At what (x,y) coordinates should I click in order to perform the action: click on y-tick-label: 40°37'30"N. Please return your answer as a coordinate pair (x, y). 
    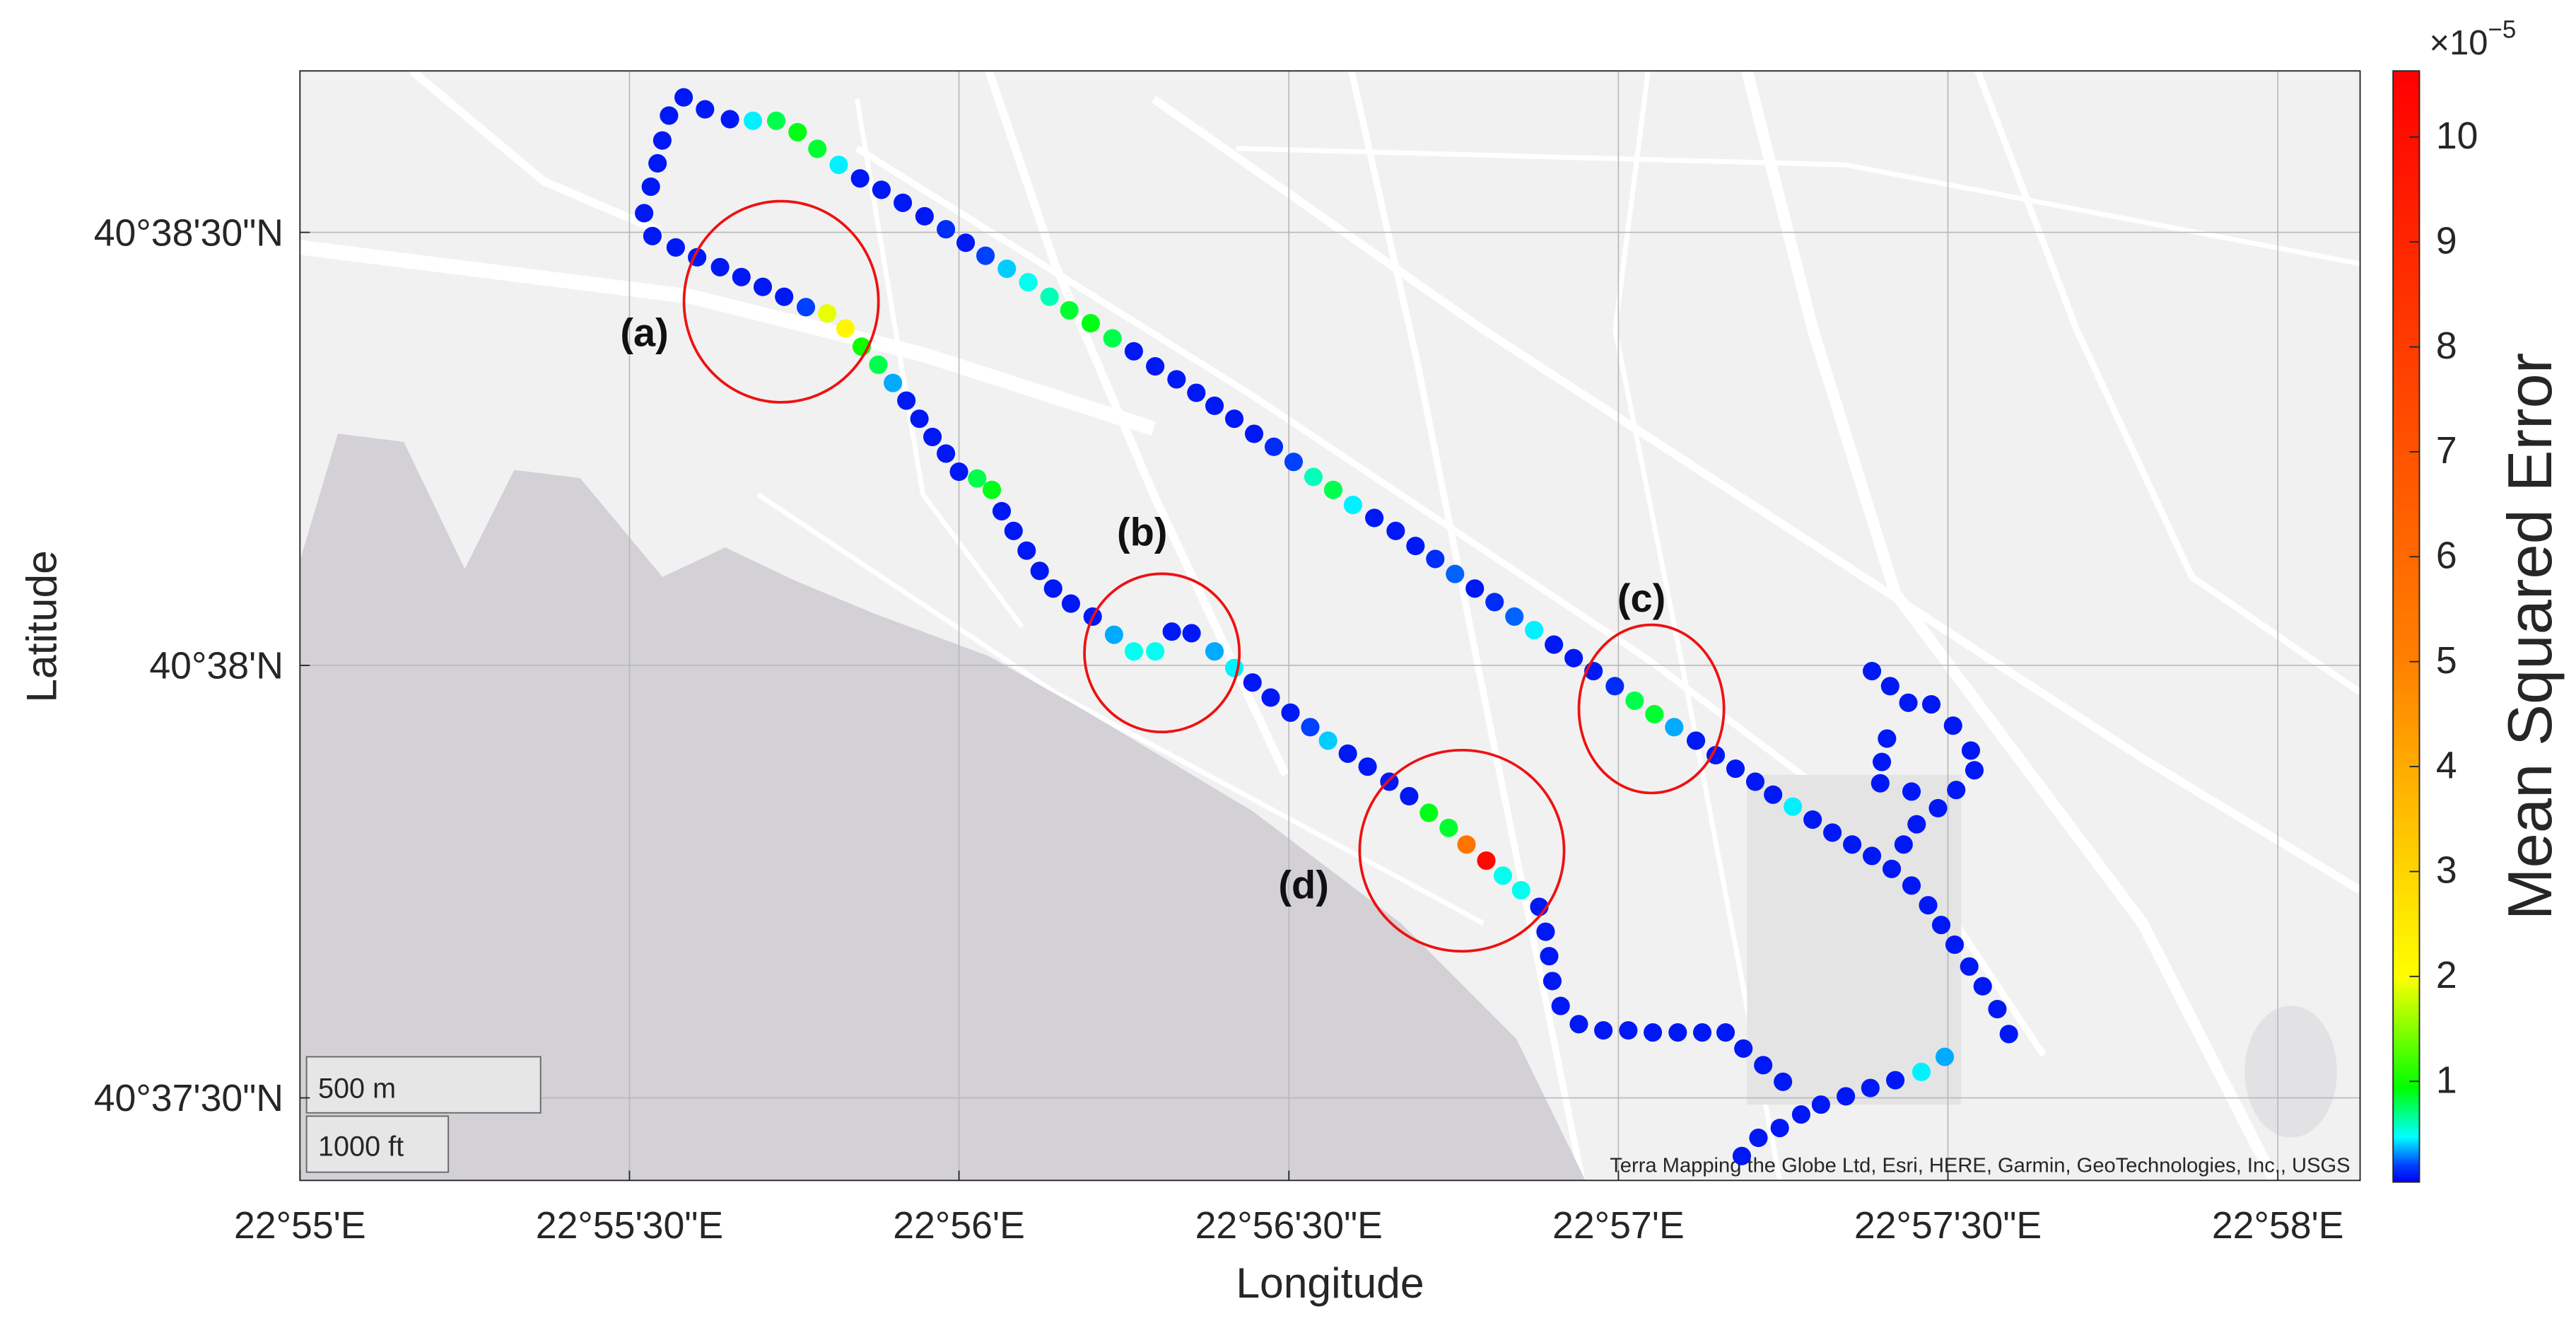
    Looking at the image, I should click on (188, 1098).